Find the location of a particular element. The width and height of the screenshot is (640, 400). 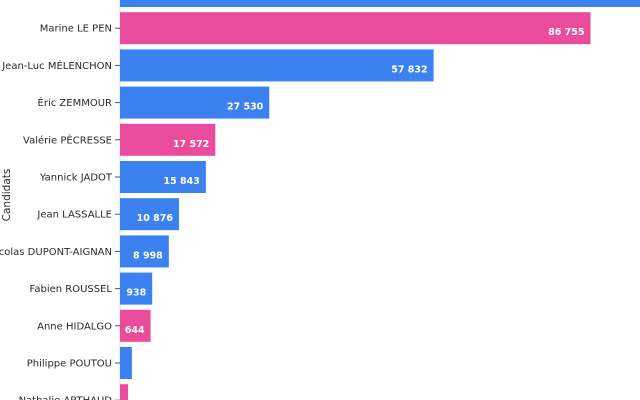

category-label-10: Philippe POUTOU is located at coordinates (69, 364).